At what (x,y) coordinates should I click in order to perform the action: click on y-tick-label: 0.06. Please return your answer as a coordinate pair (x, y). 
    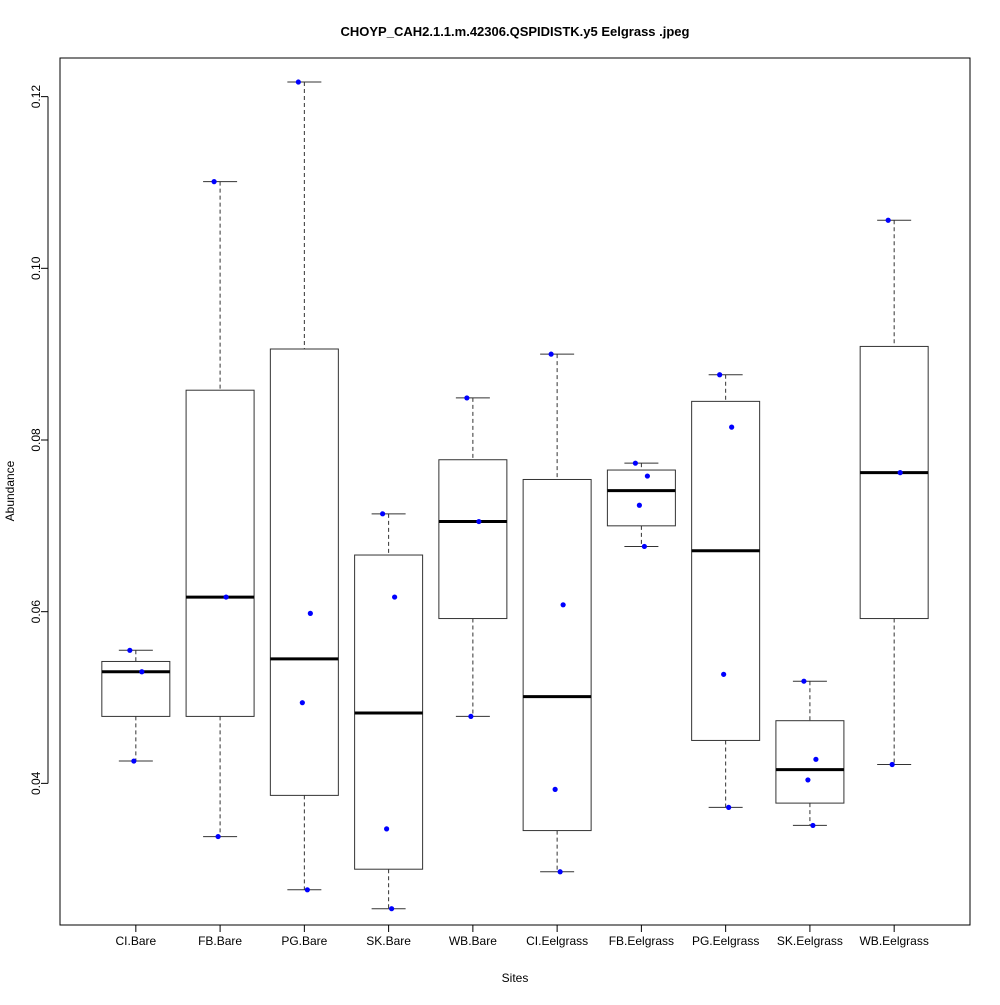
    Looking at the image, I should click on (36, 612).